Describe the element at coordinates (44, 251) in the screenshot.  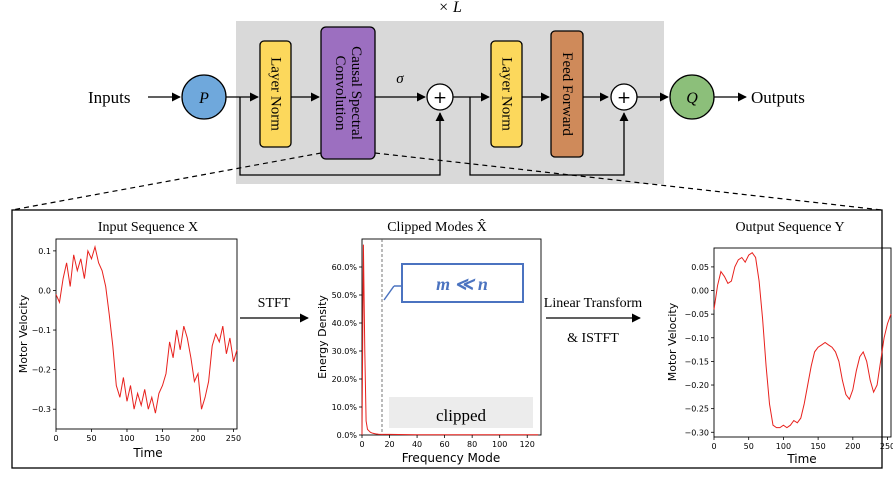
I see `input-ytick-label: 0.1` at that location.